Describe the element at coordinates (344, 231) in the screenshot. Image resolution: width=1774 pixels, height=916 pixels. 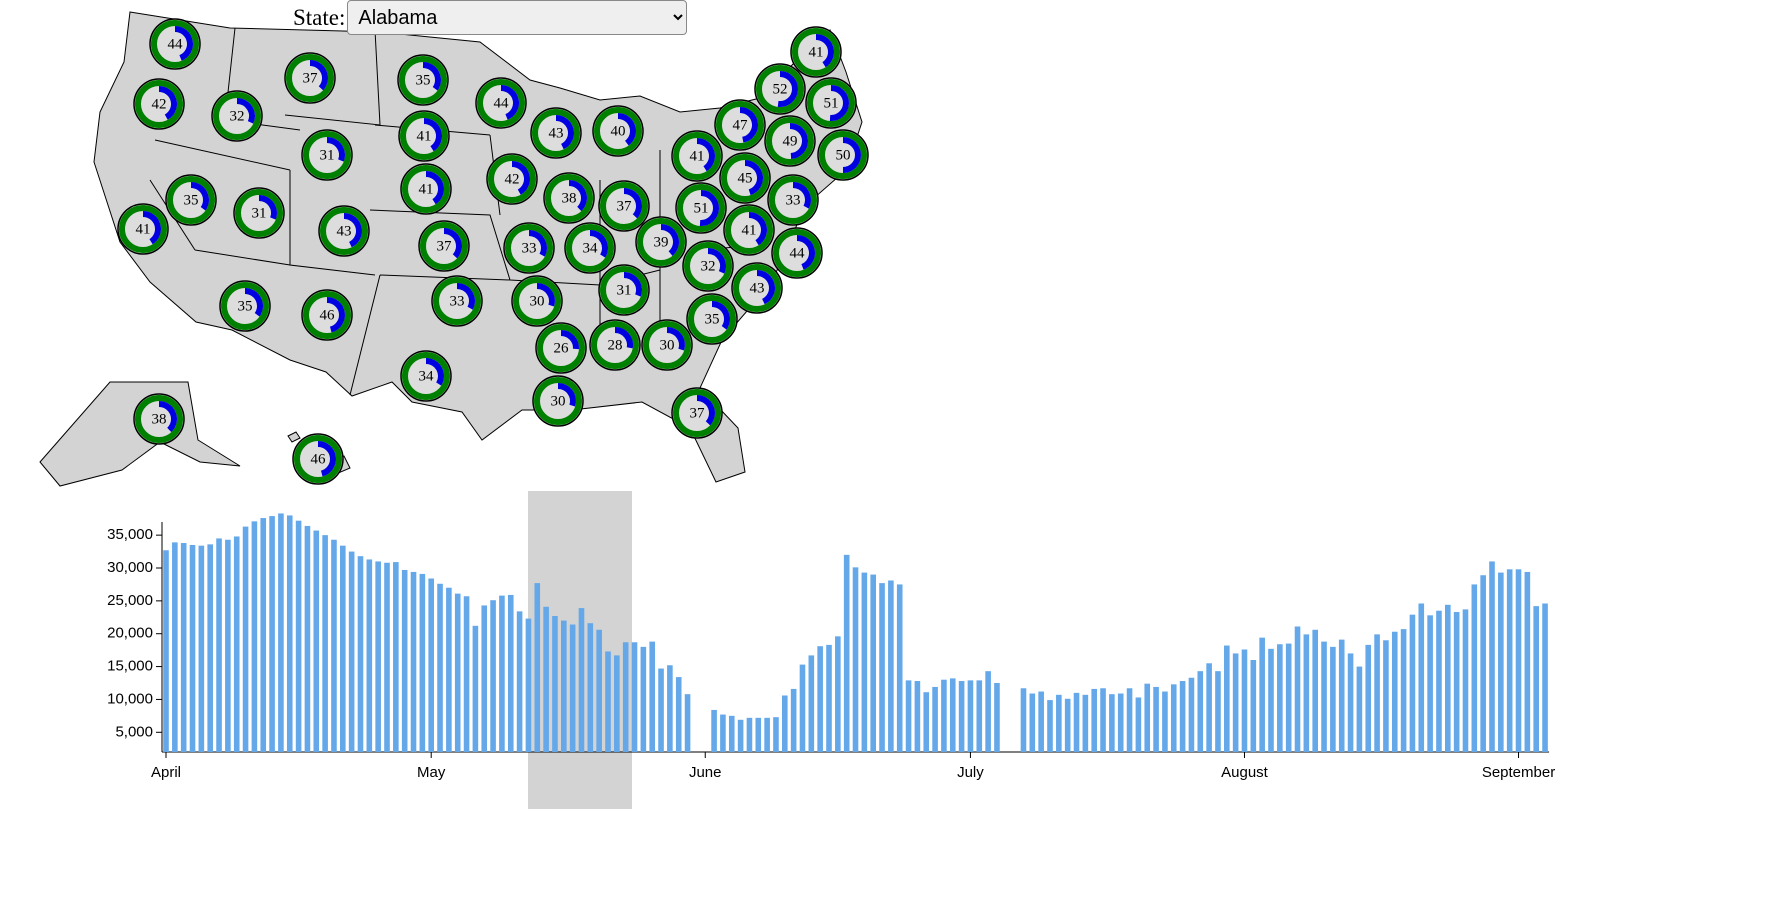
I see `donut-label: 43` at that location.